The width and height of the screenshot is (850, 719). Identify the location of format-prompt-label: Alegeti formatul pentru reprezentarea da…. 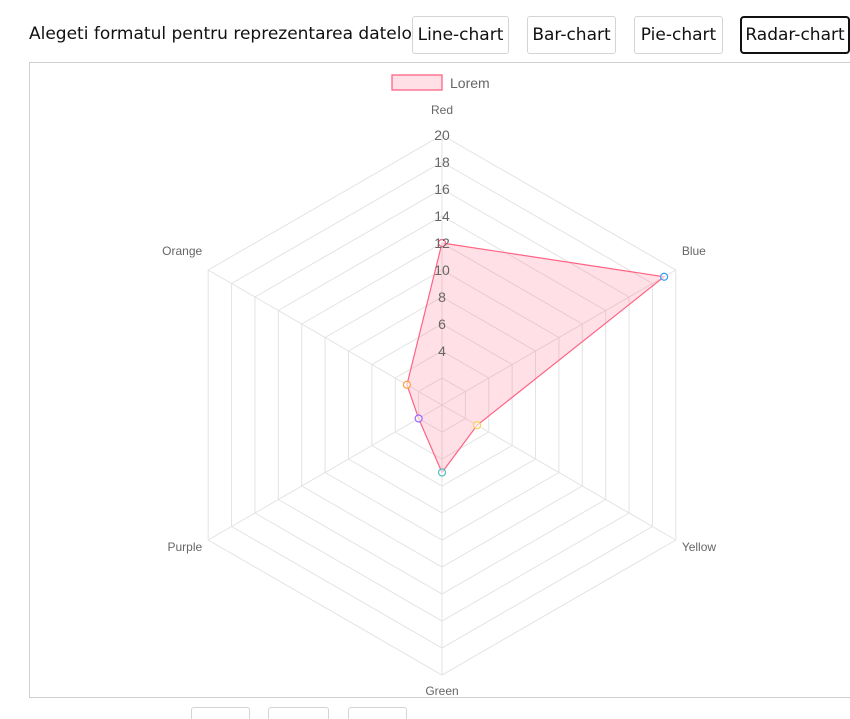
(227, 34).